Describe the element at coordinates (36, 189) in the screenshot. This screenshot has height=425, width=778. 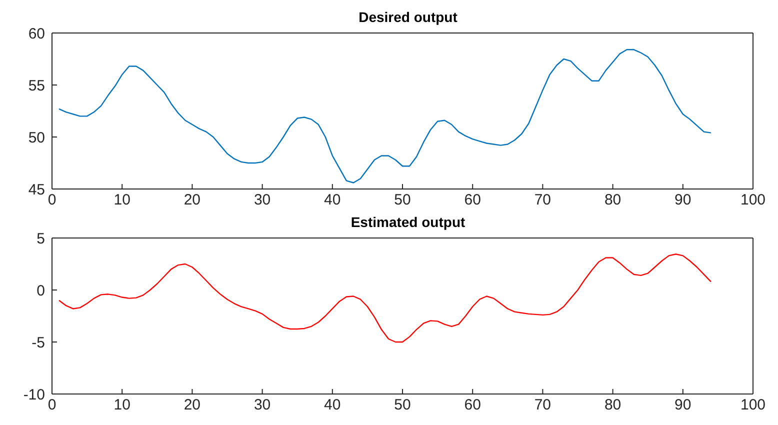
I see `y-tick-label: 45` at that location.